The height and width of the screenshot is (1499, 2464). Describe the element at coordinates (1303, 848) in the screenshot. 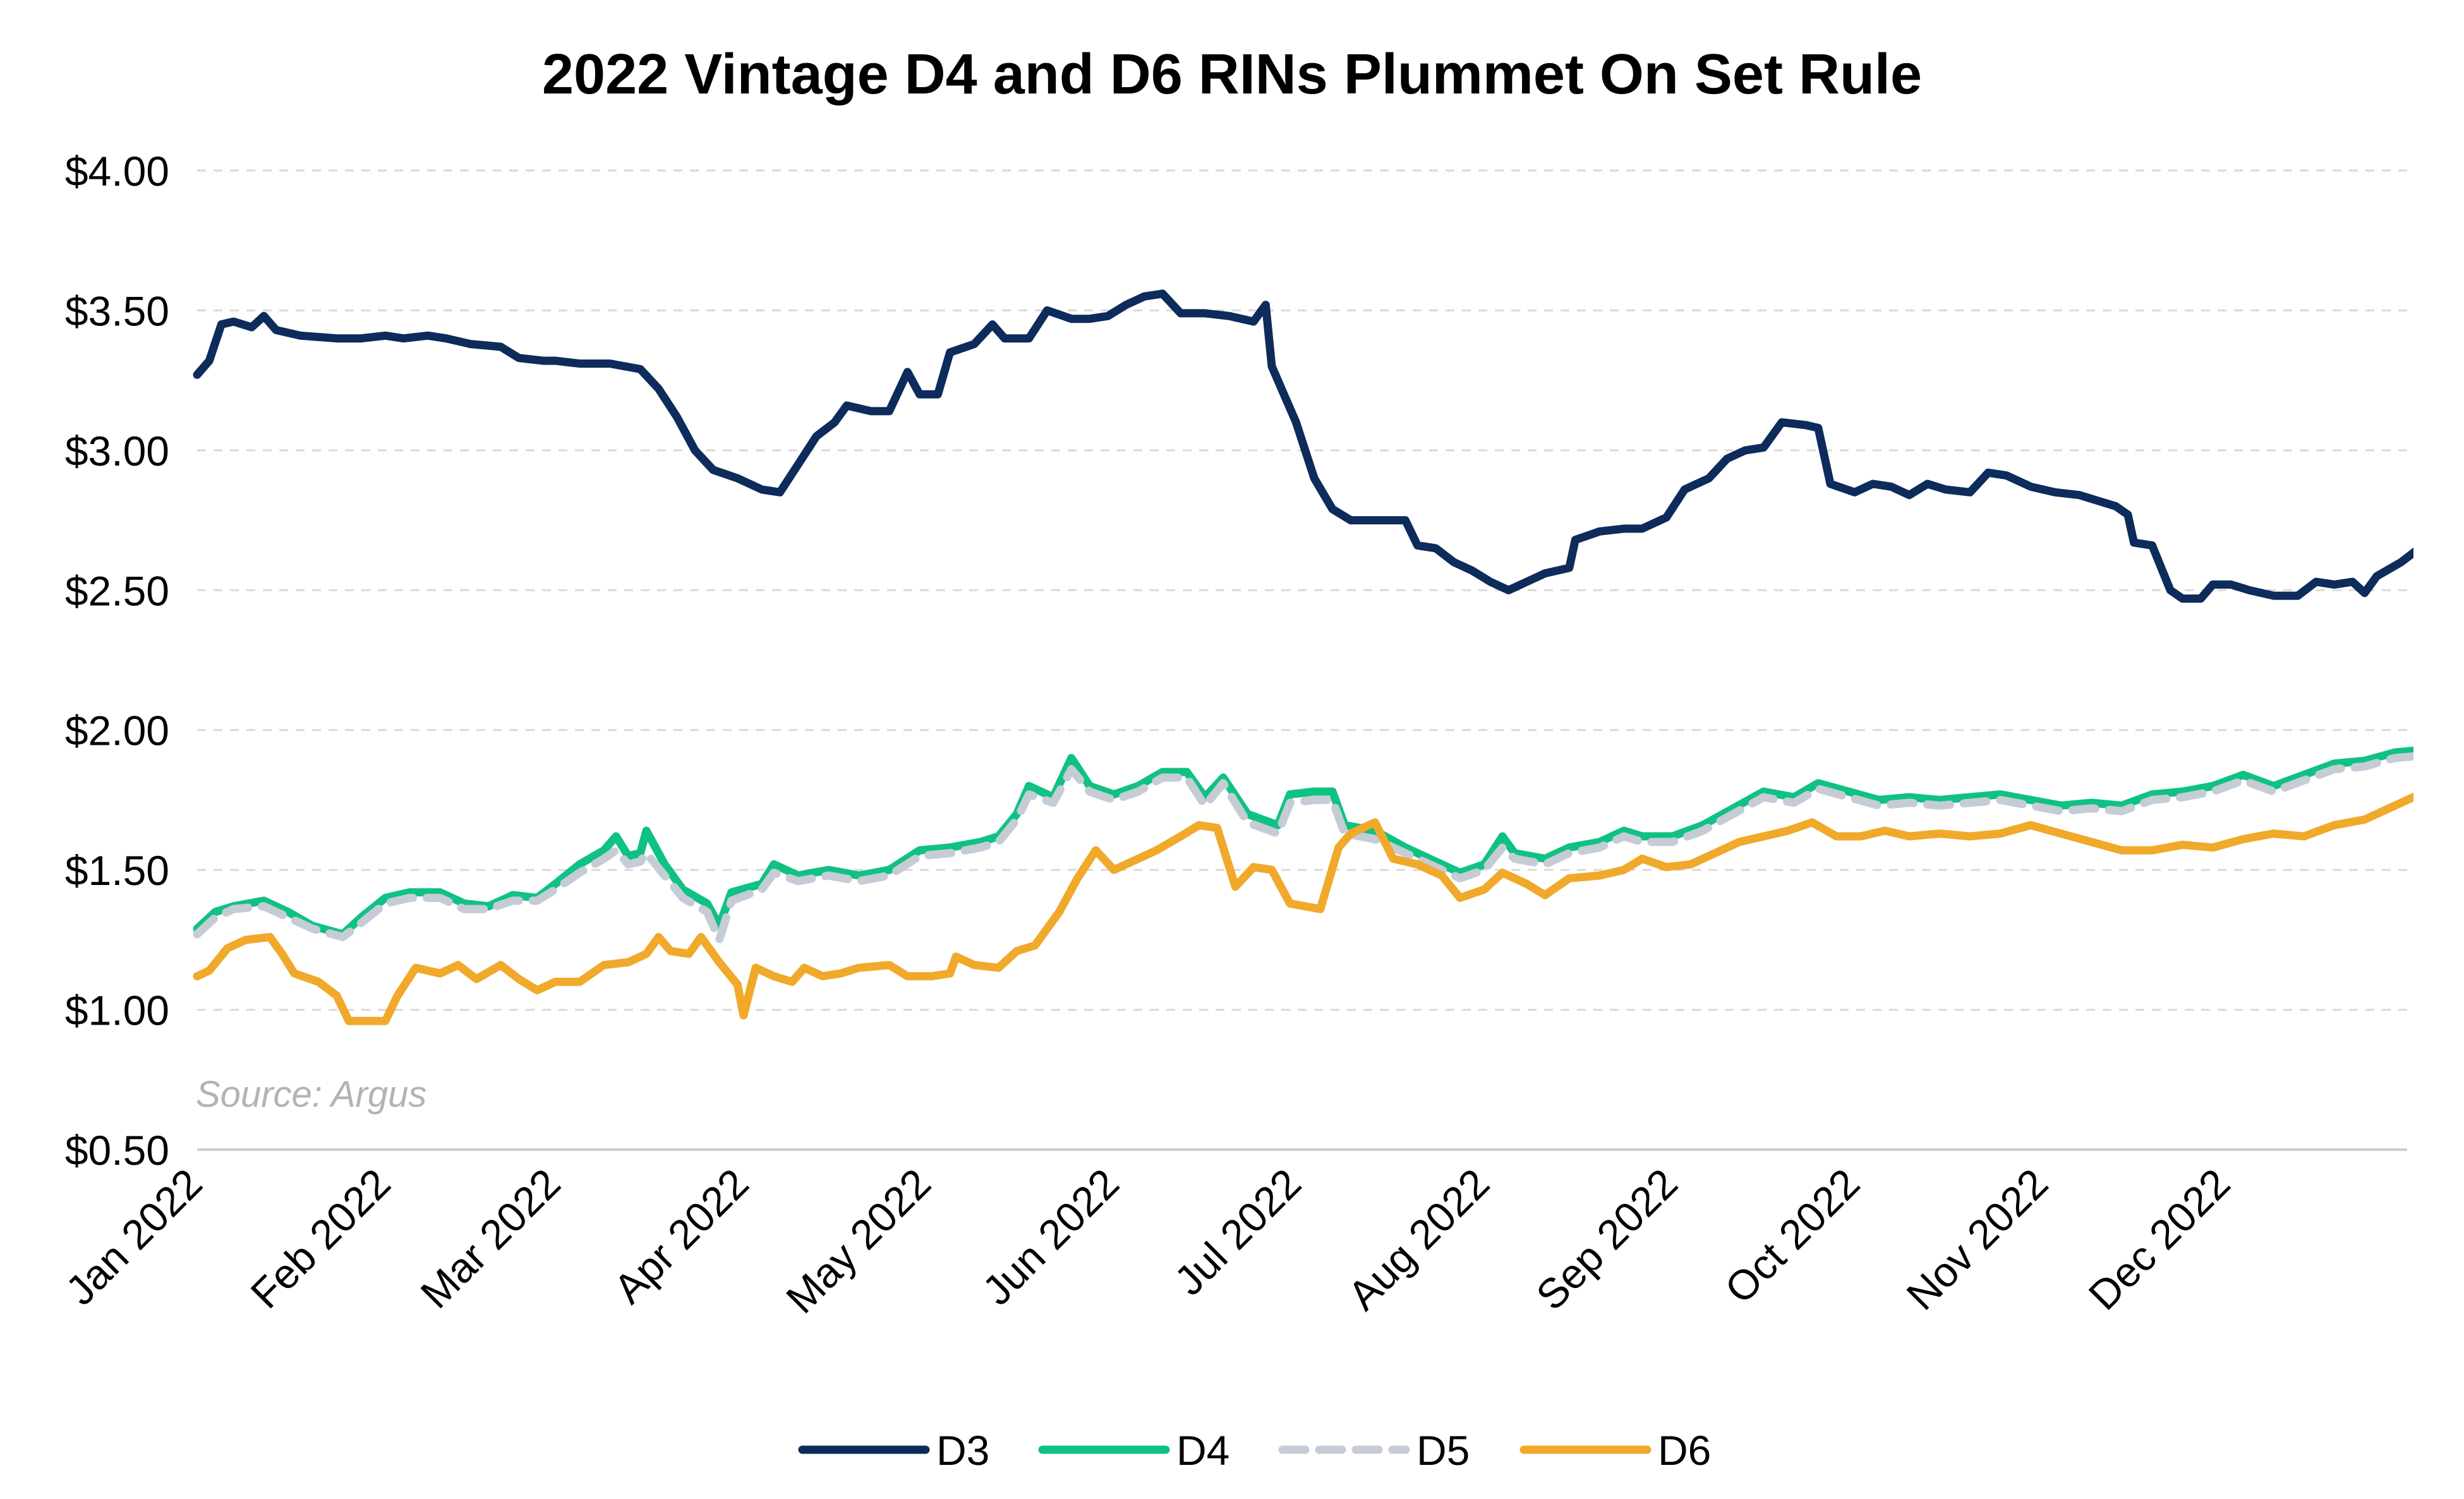

I see `series-line-d5` at that location.